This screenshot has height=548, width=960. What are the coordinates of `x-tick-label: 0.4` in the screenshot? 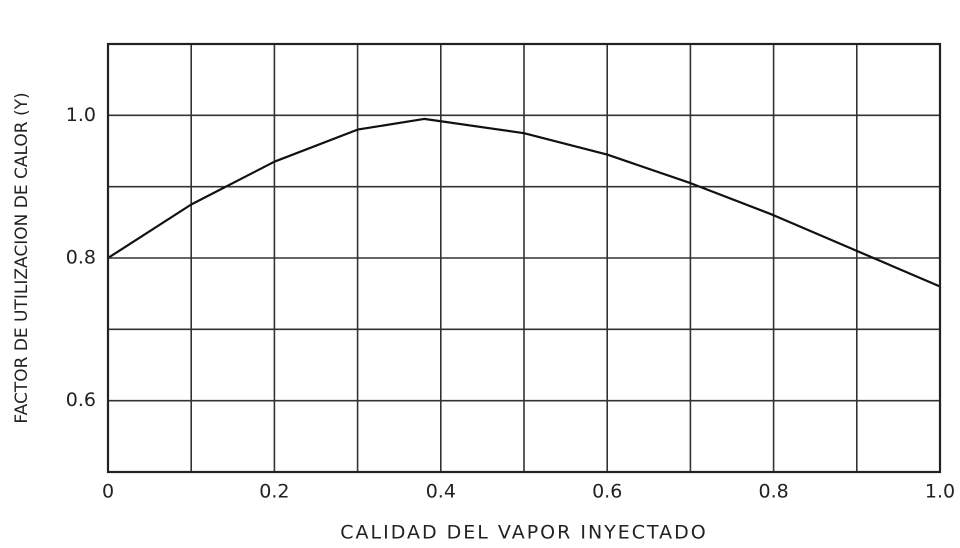 It's located at (441, 492).